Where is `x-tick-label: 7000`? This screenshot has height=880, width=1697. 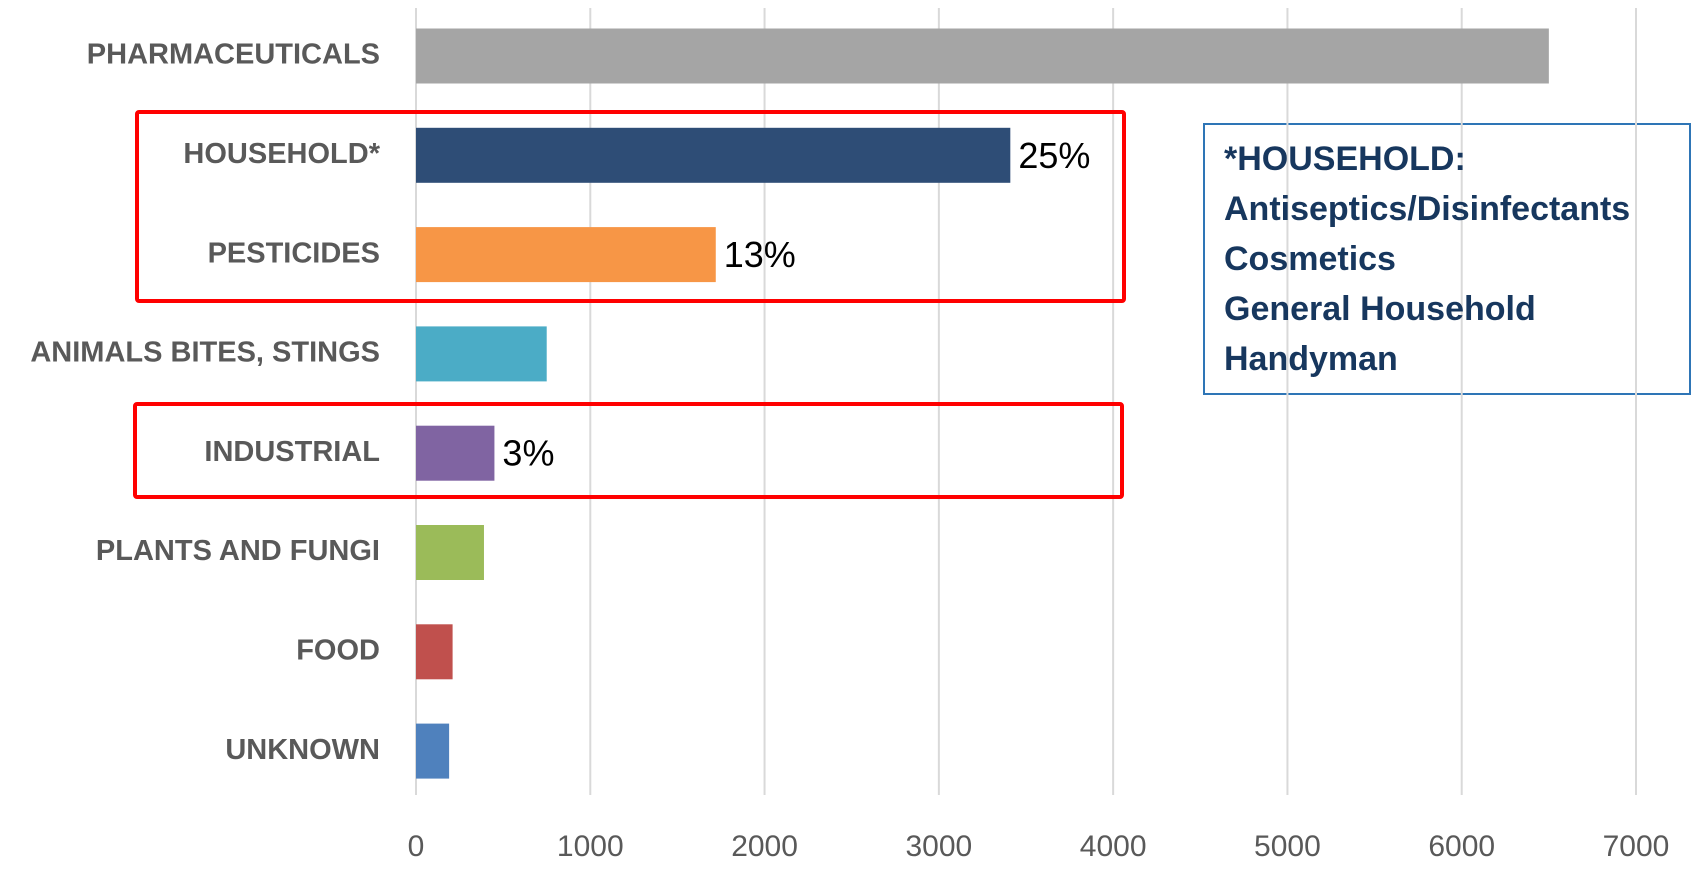 x-tick-label: 7000 is located at coordinates (1636, 846).